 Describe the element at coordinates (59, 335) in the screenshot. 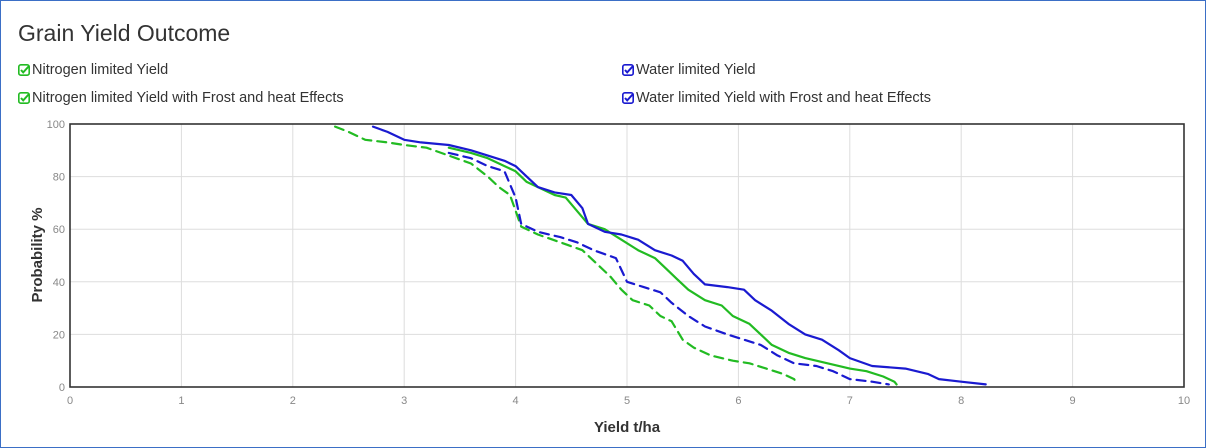

I see `y-tick-label: 20` at that location.